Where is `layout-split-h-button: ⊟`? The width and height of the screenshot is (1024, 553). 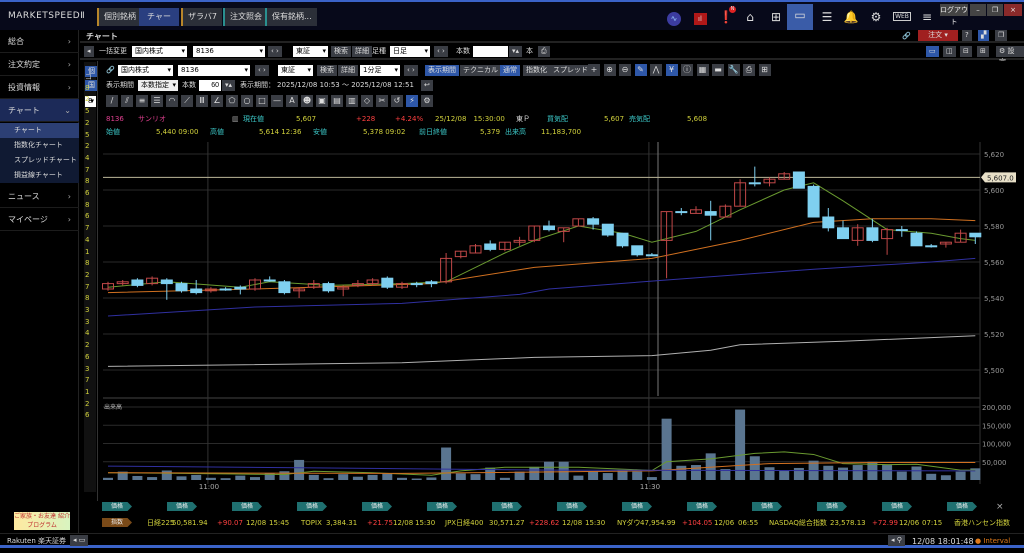 layout-split-h-button: ⊟ is located at coordinates (966, 51).